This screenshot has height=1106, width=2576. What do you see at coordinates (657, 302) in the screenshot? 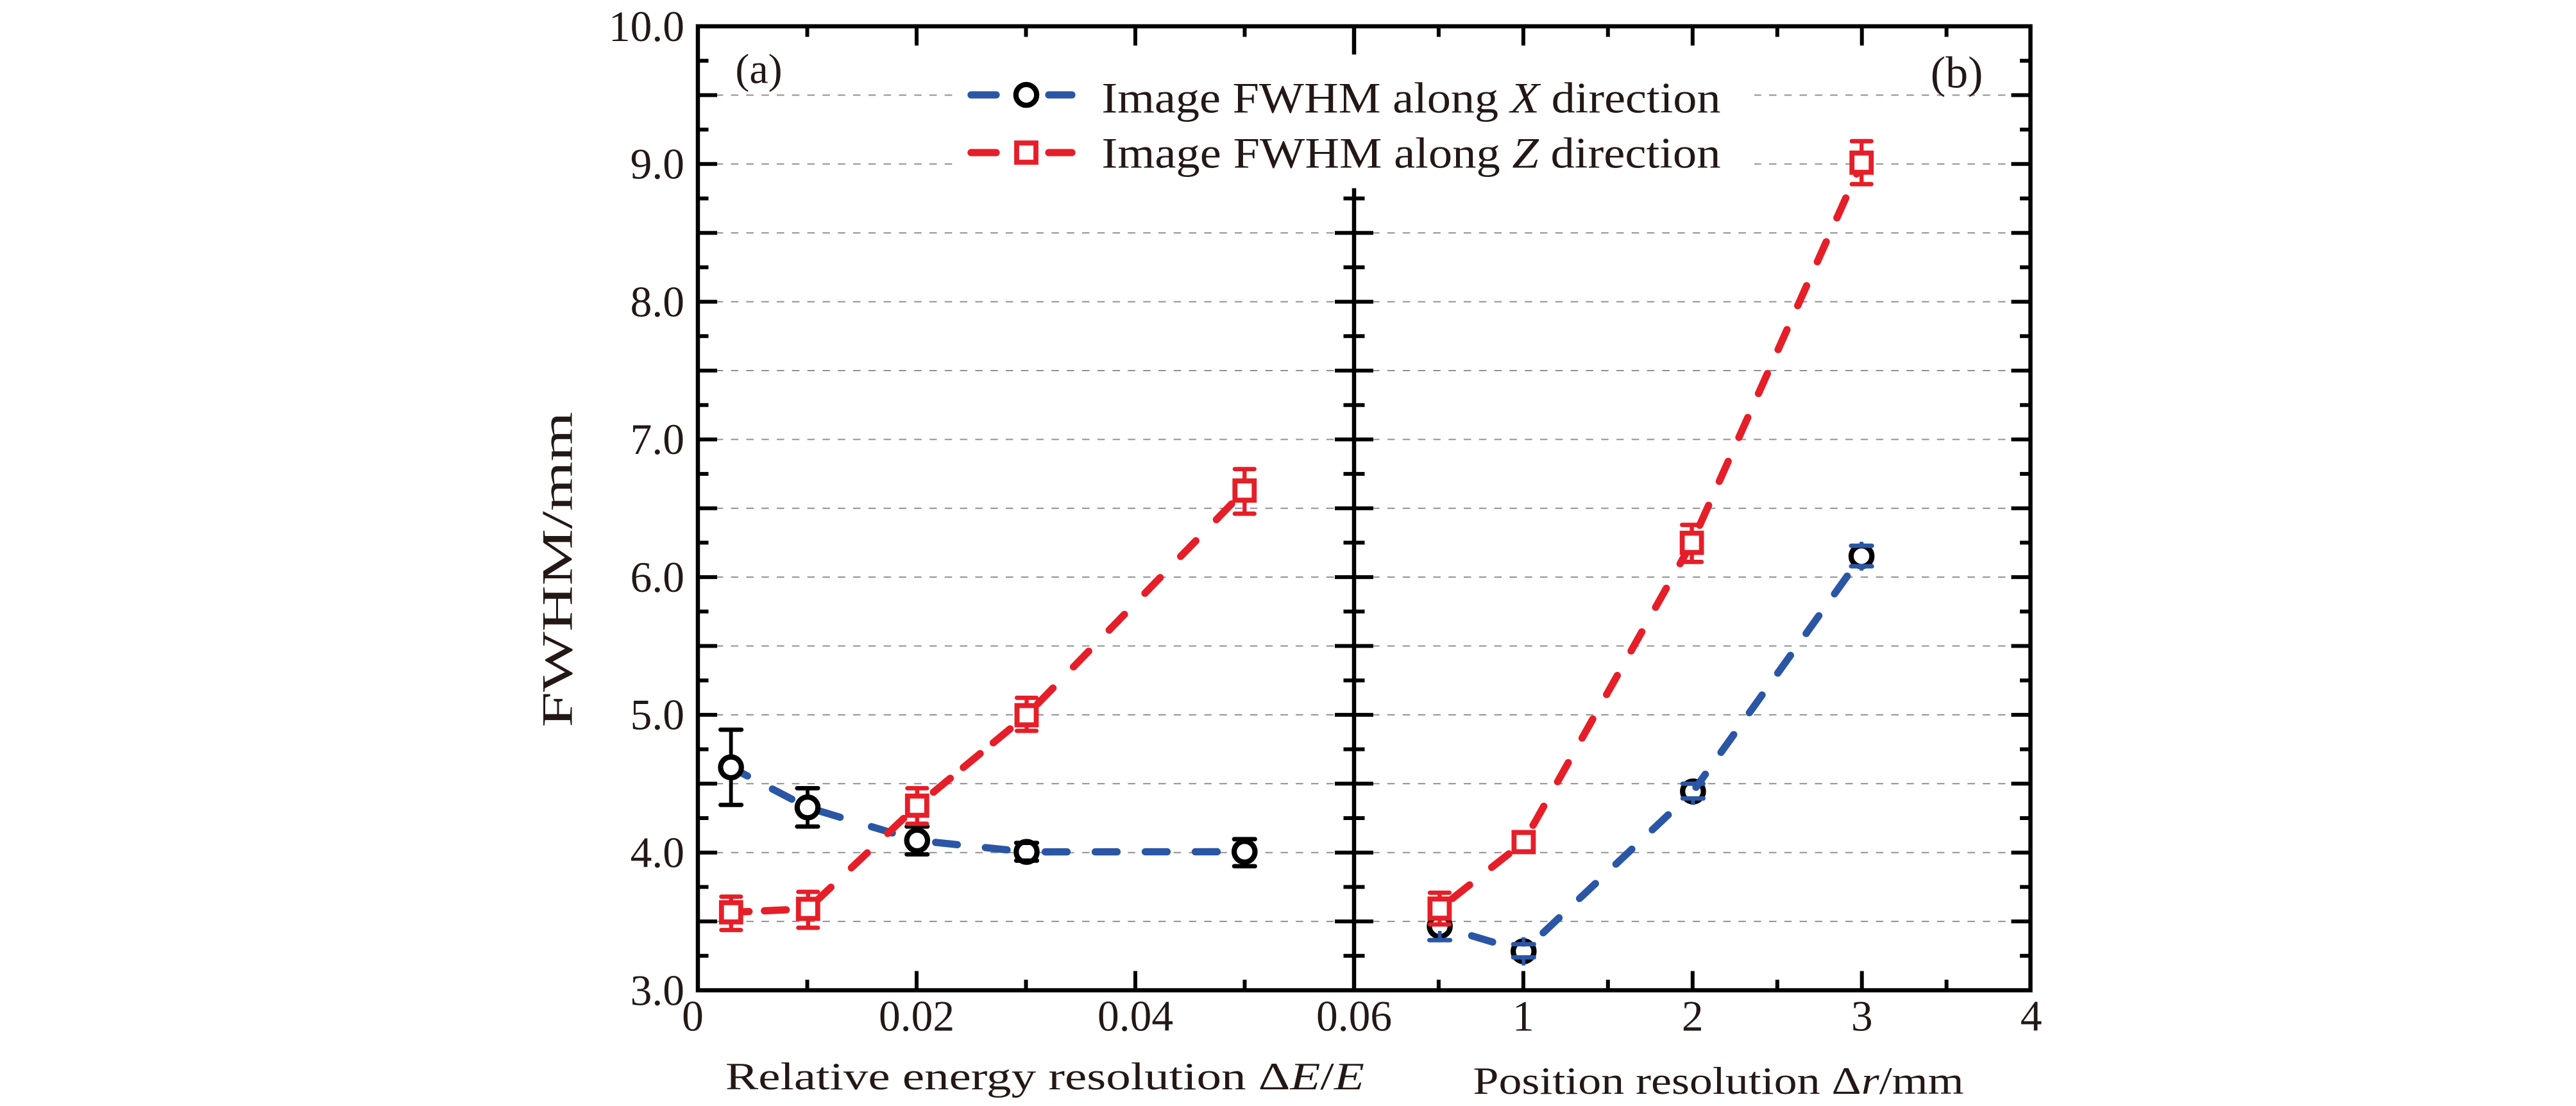
I see `svg-text: 8.0` at bounding box center [657, 302].